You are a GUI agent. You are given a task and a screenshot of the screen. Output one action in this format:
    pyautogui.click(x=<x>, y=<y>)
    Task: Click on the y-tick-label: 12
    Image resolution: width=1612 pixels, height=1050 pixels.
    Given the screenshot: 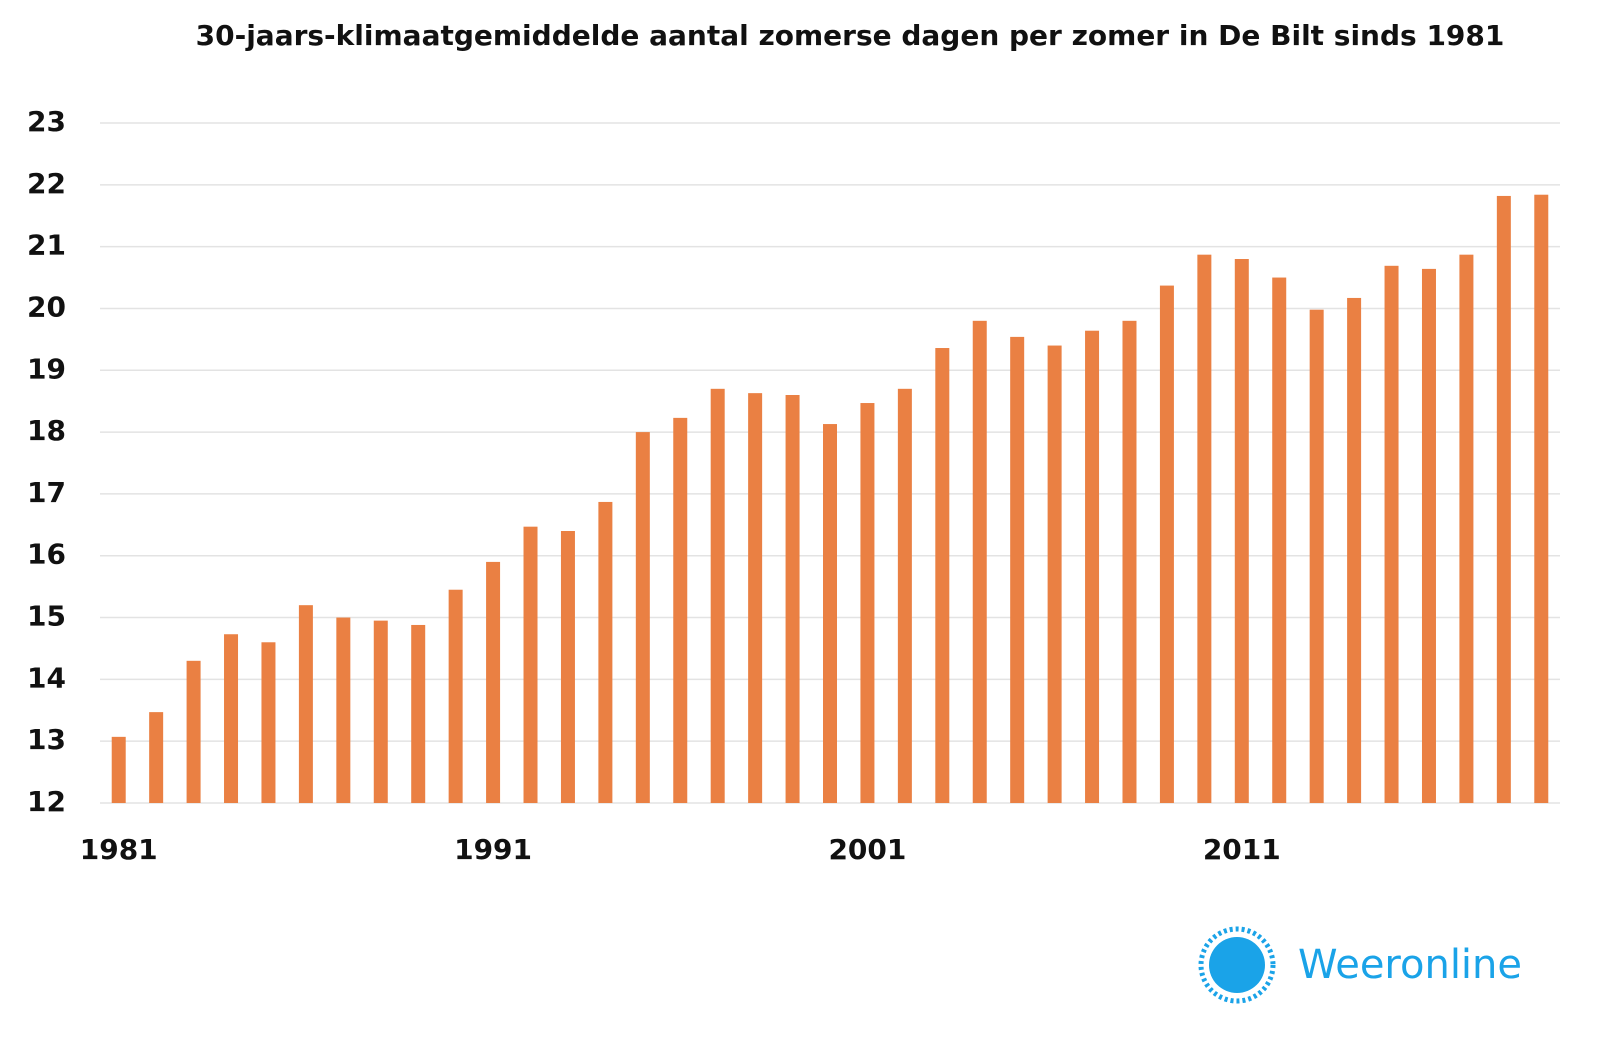 What is the action you would take?
    pyautogui.click(x=46, y=801)
    